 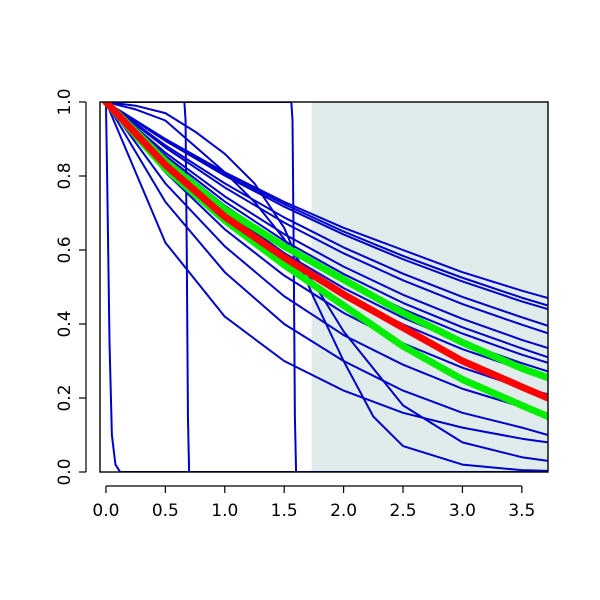 I want to click on y-axis: 0.0 0.2 0.4 0.6 0.8 1.0, so click(x=71, y=287).